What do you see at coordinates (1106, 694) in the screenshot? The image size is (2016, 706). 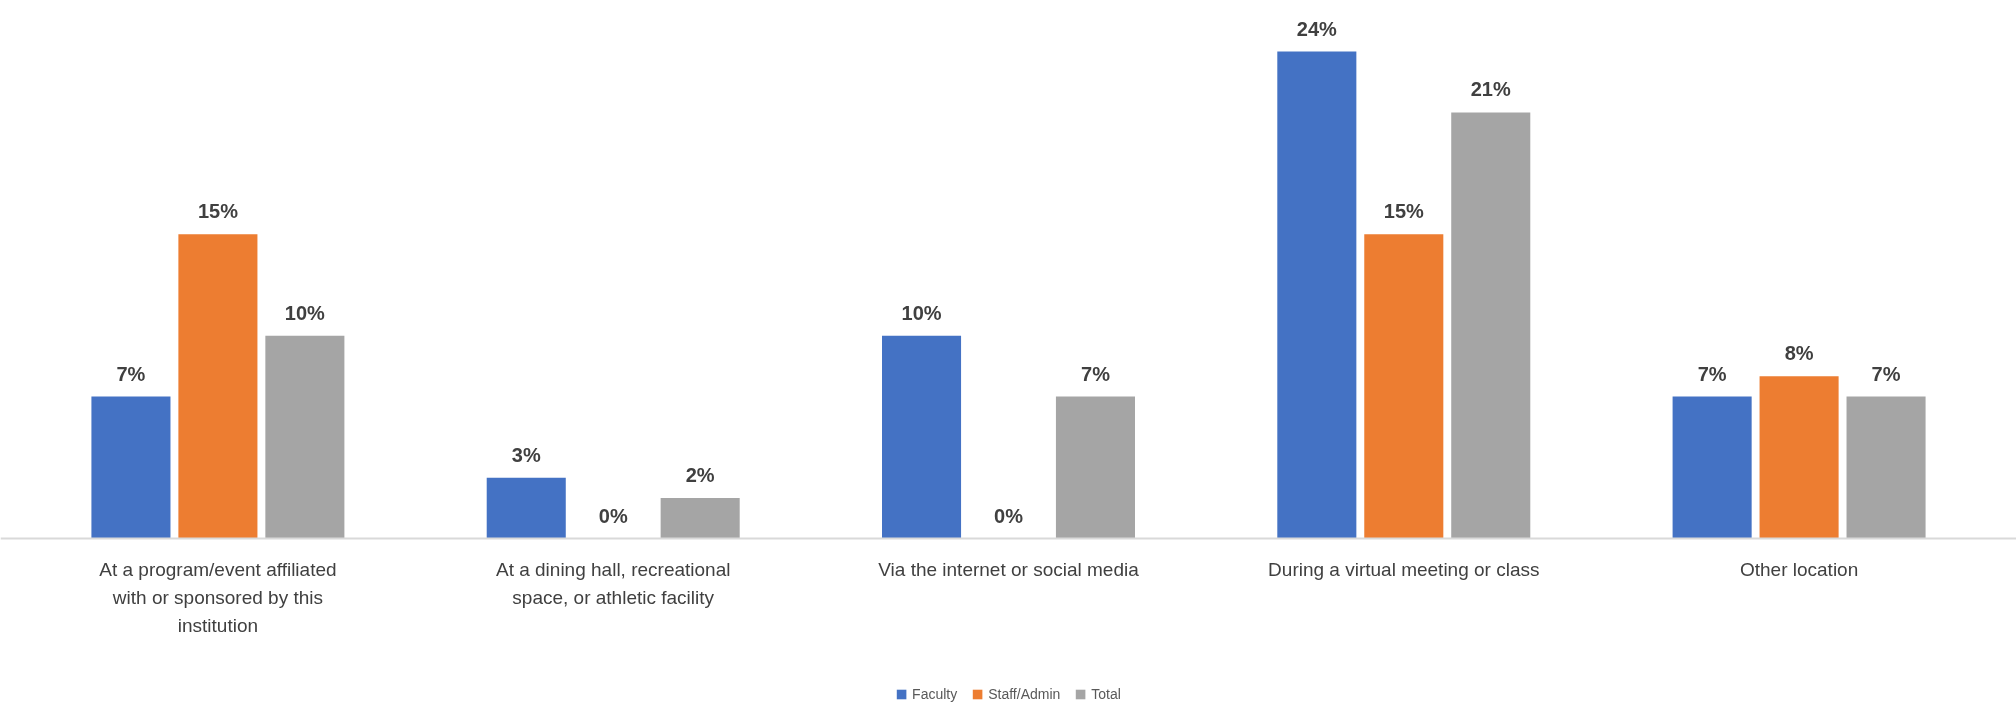 I see `legend-label: Total` at bounding box center [1106, 694].